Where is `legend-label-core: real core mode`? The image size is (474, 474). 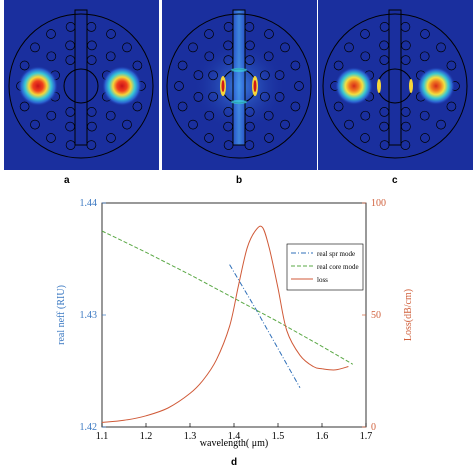
legend-label-core: real core mode is located at coordinates (338, 267).